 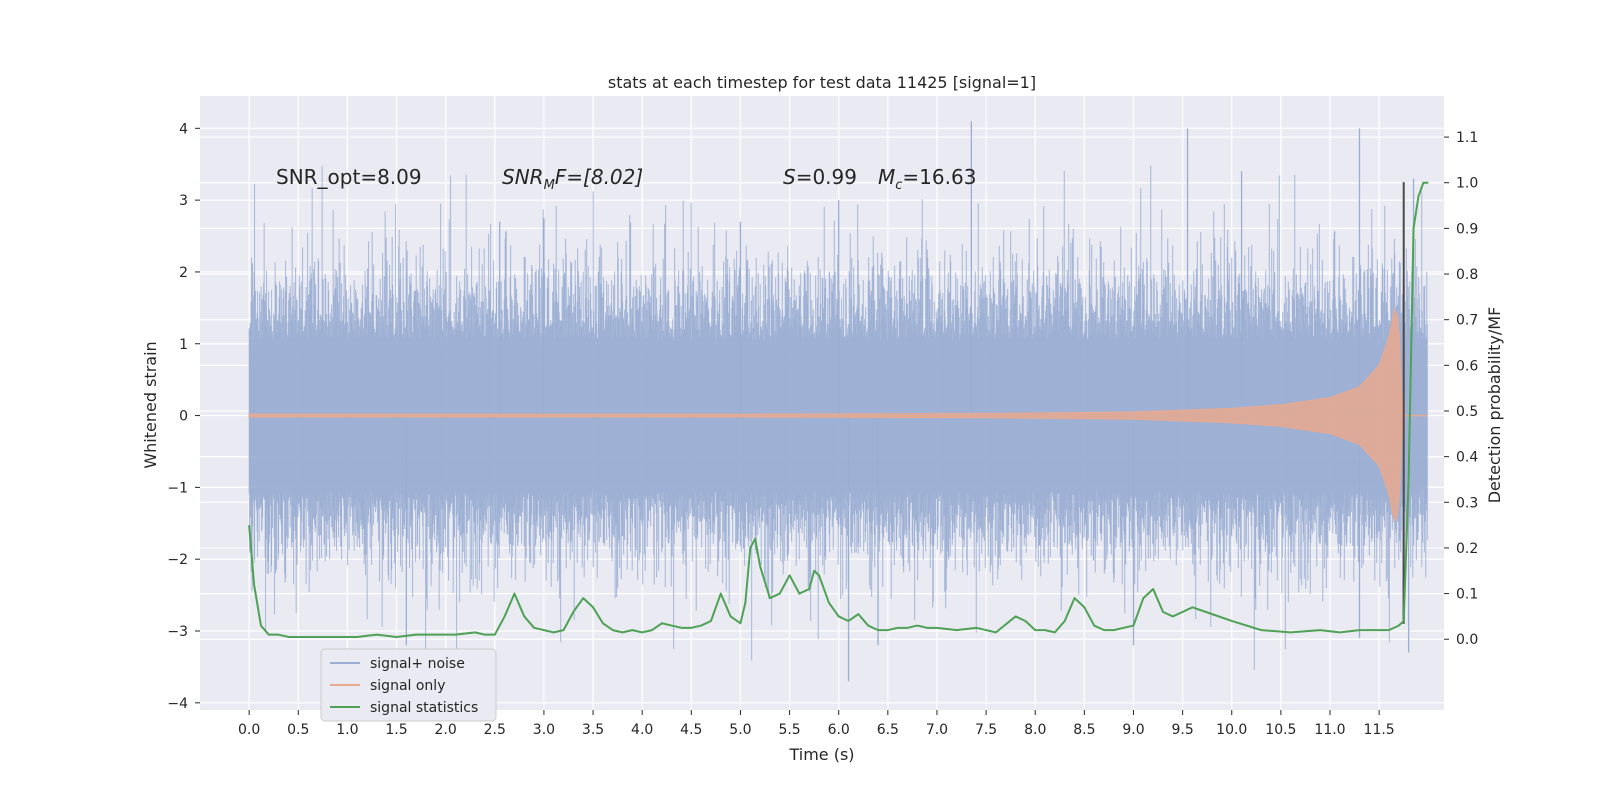 What do you see at coordinates (349, 177) in the screenshot?
I see `annotation-snr-opt: SNR_opt=8.09` at bounding box center [349, 177].